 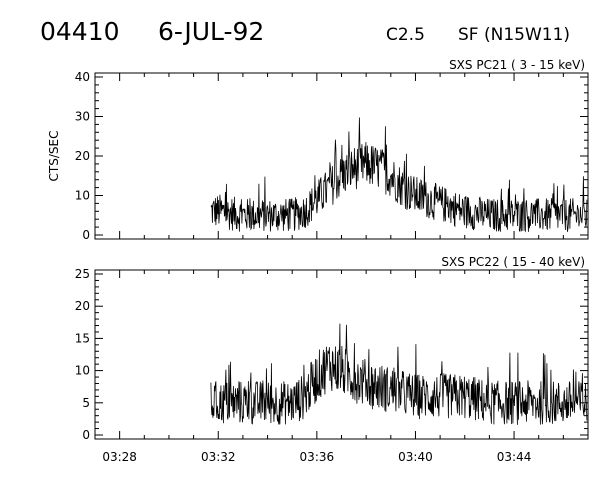 What do you see at coordinates (415, 457) in the screenshot?
I see `x-tick-label: 03:40` at bounding box center [415, 457].